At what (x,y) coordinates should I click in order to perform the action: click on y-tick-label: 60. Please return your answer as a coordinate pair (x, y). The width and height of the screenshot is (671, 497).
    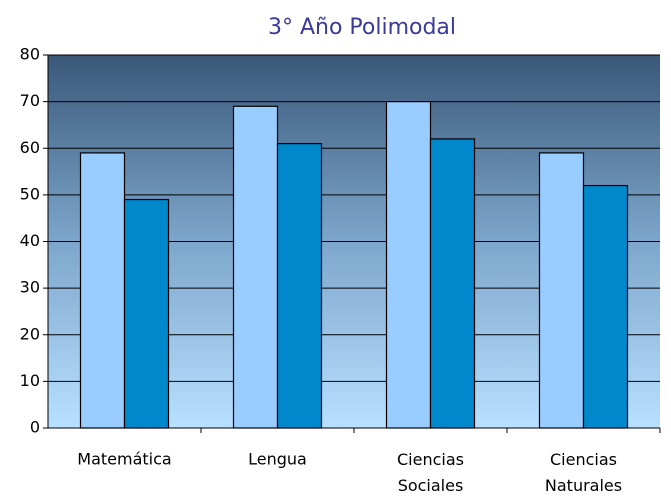
    Looking at the image, I should click on (30, 147).